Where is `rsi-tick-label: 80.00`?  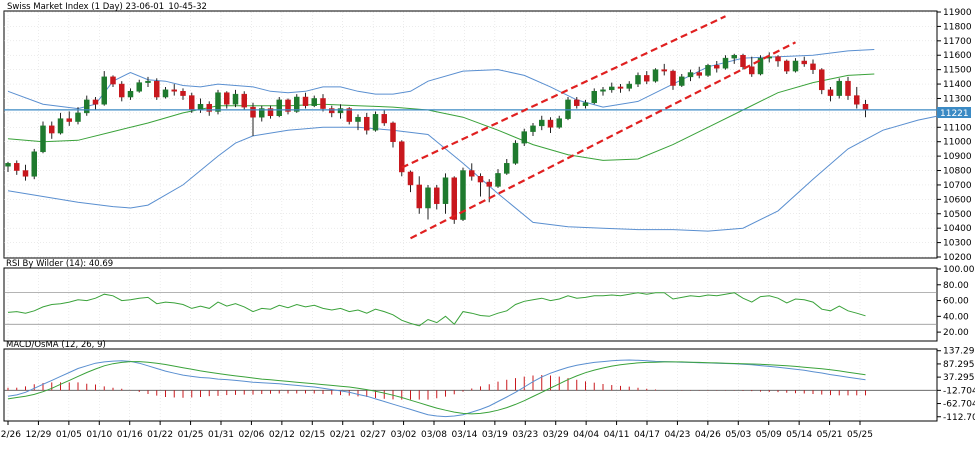 rsi-tick-label: 80.00 is located at coordinates (956, 286).